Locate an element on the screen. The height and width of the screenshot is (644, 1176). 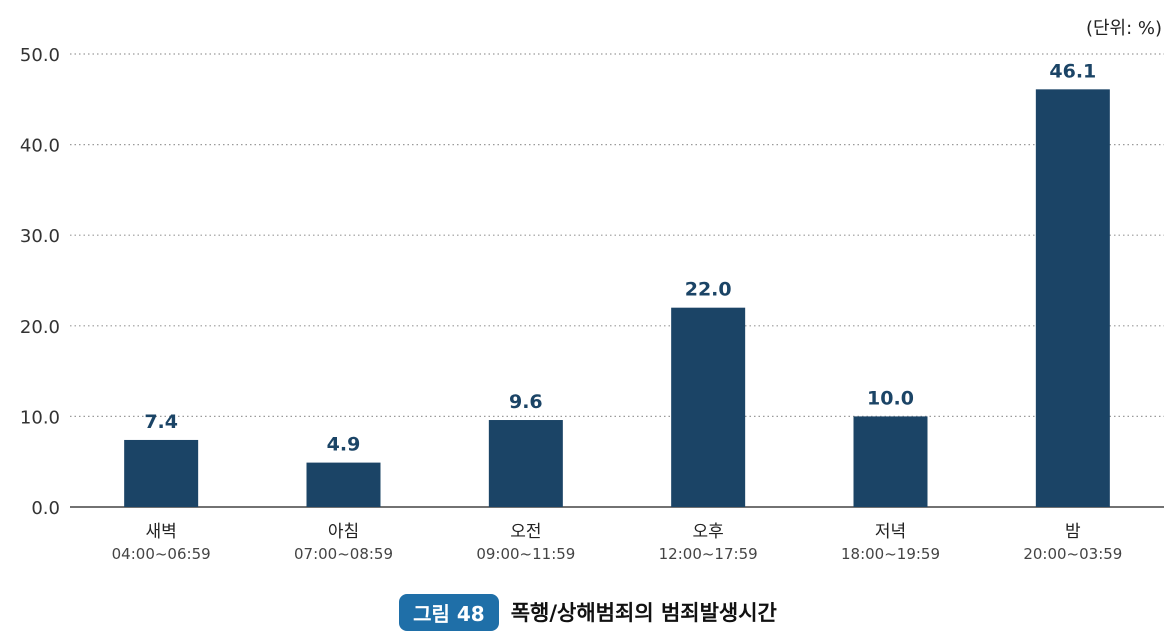
figure-caption: 그림 48 폭행/상해범죄의 범죄발생시간 is located at coordinates (588, 612).